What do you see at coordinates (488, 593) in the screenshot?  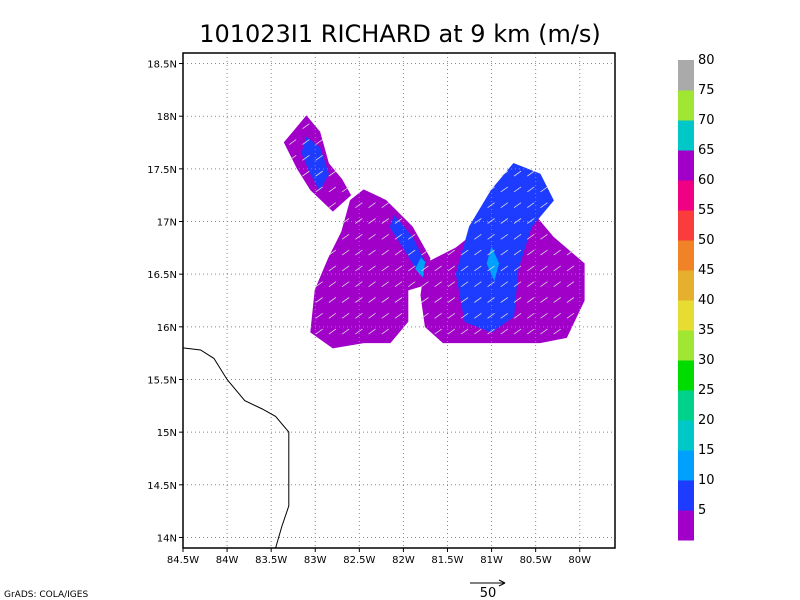 I see `reference-vector-label: 50` at bounding box center [488, 593].